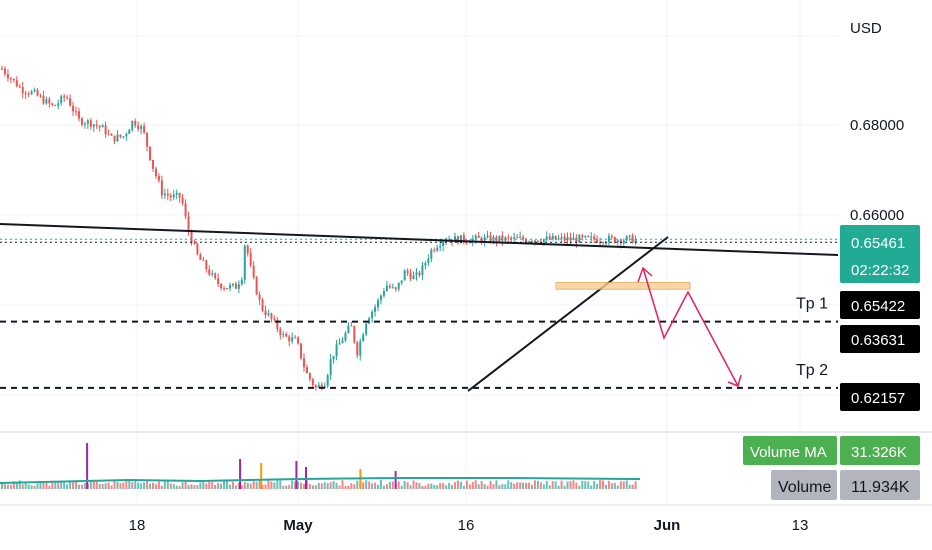  Describe the element at coordinates (878, 340) in the screenshot. I see `tp1-price-value: 0.63631` at that location.